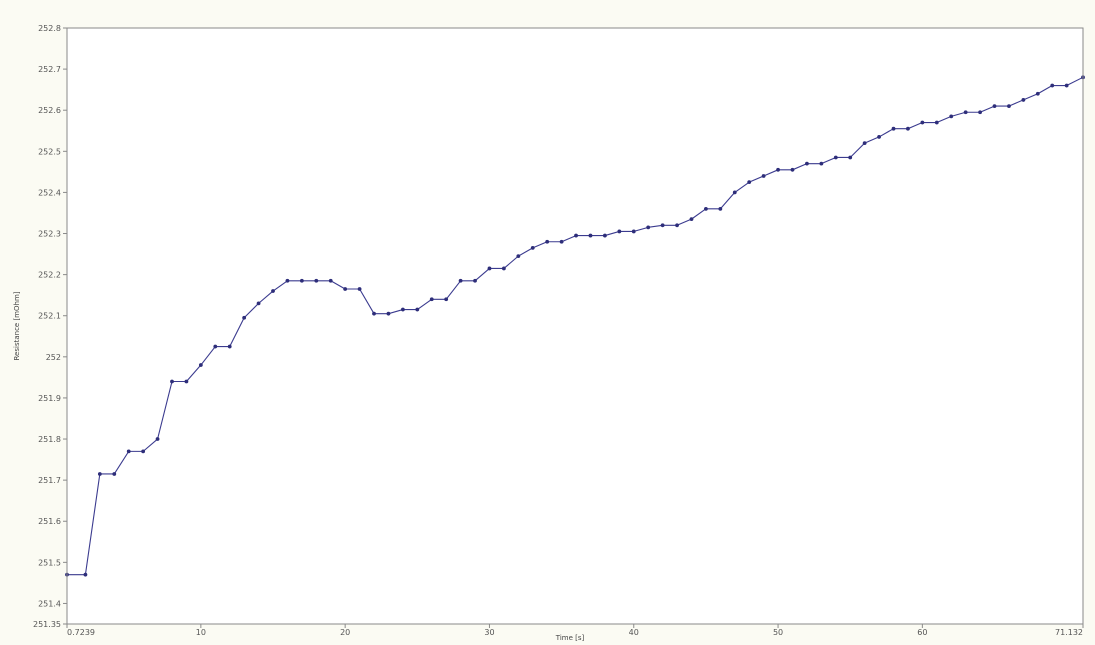 This screenshot has height=645, width=1095. Describe the element at coordinates (81, 632) in the screenshot. I see `x-tick-label: 0.7239` at that location.